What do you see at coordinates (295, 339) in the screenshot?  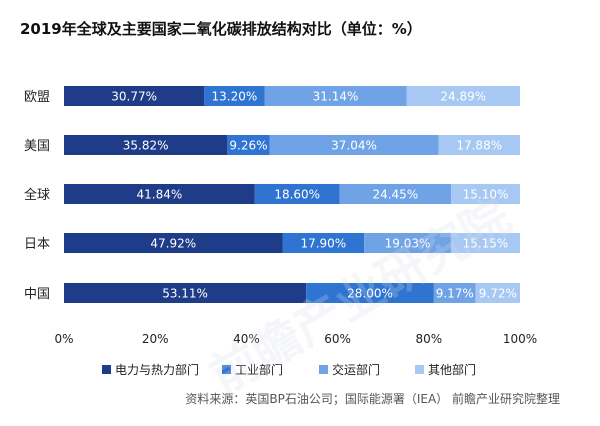 I see `x-tick-labels: 0% 20% 40% 60% 80% 100%` at bounding box center [295, 339].